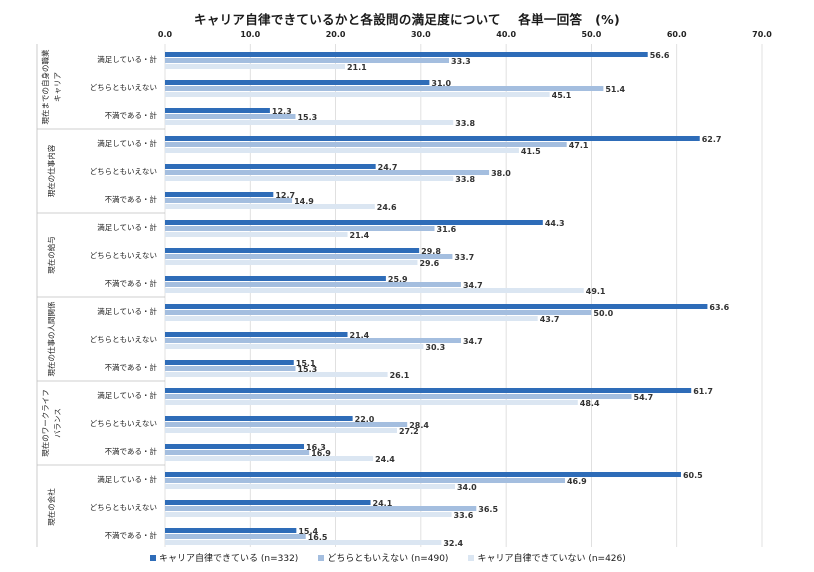 The height and width of the screenshot is (572, 814). I want to click on data-label-5-1-2: 33.6, so click(464, 515).